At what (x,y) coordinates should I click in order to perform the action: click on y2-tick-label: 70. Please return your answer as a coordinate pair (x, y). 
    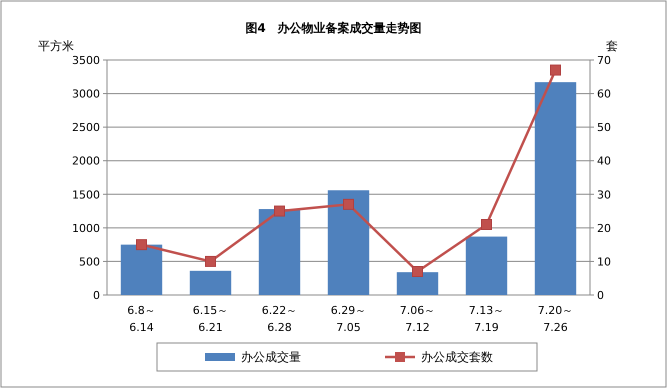
    Looking at the image, I should click on (604, 60).